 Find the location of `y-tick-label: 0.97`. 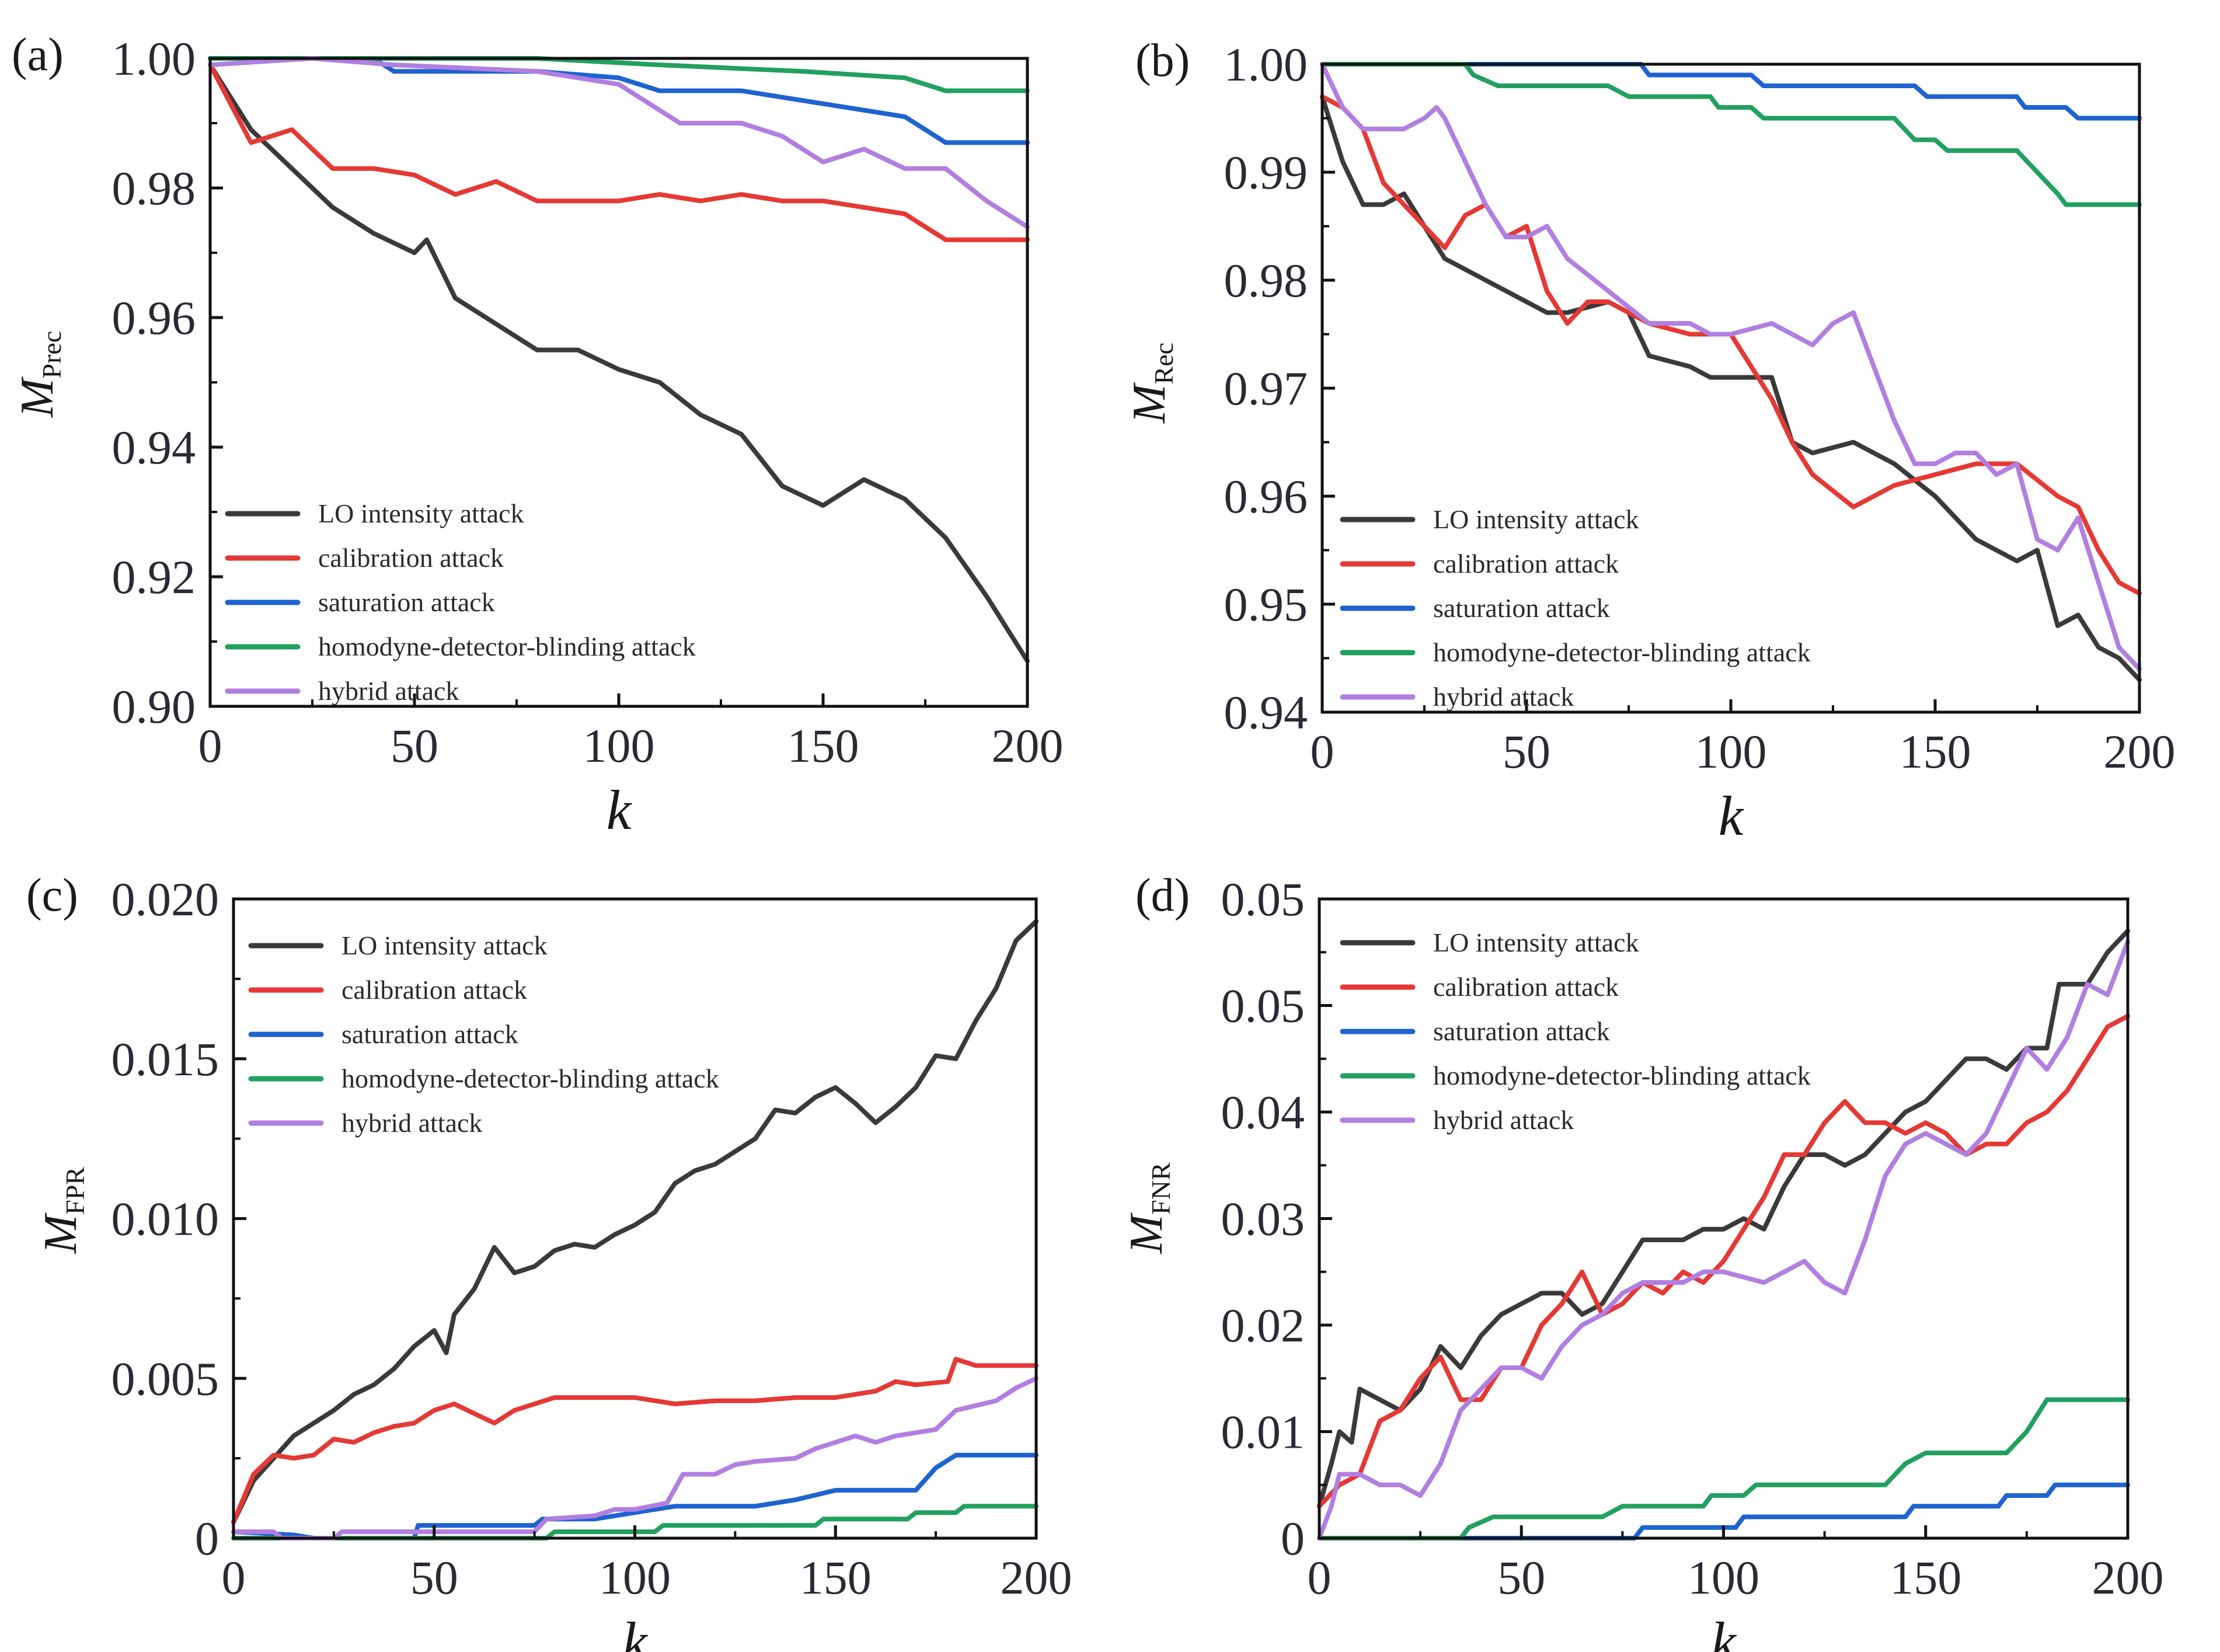

y-tick-label: 0.97 is located at coordinates (1266, 388).